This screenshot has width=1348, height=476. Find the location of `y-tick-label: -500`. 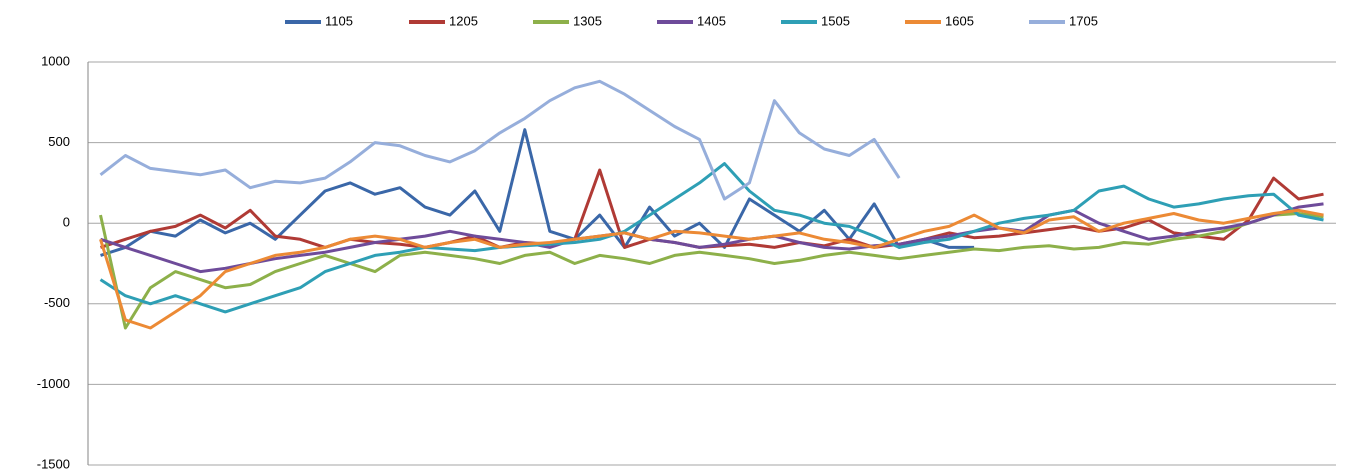

y-tick-label: -500 is located at coordinates (57, 302).